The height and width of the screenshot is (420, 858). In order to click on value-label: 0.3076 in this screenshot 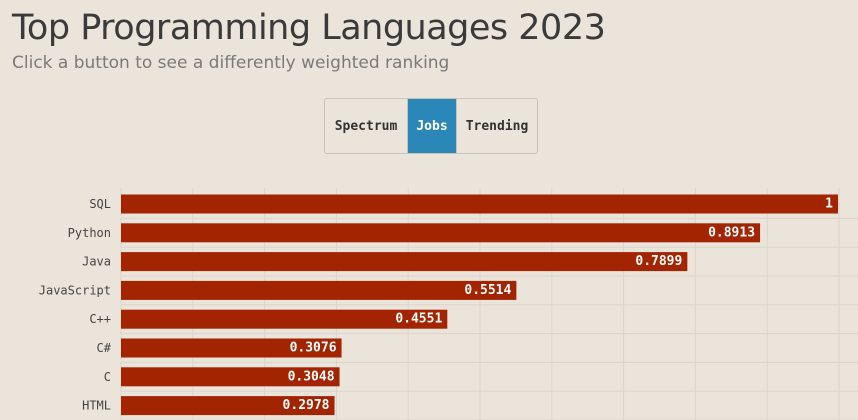, I will do `click(313, 348)`.